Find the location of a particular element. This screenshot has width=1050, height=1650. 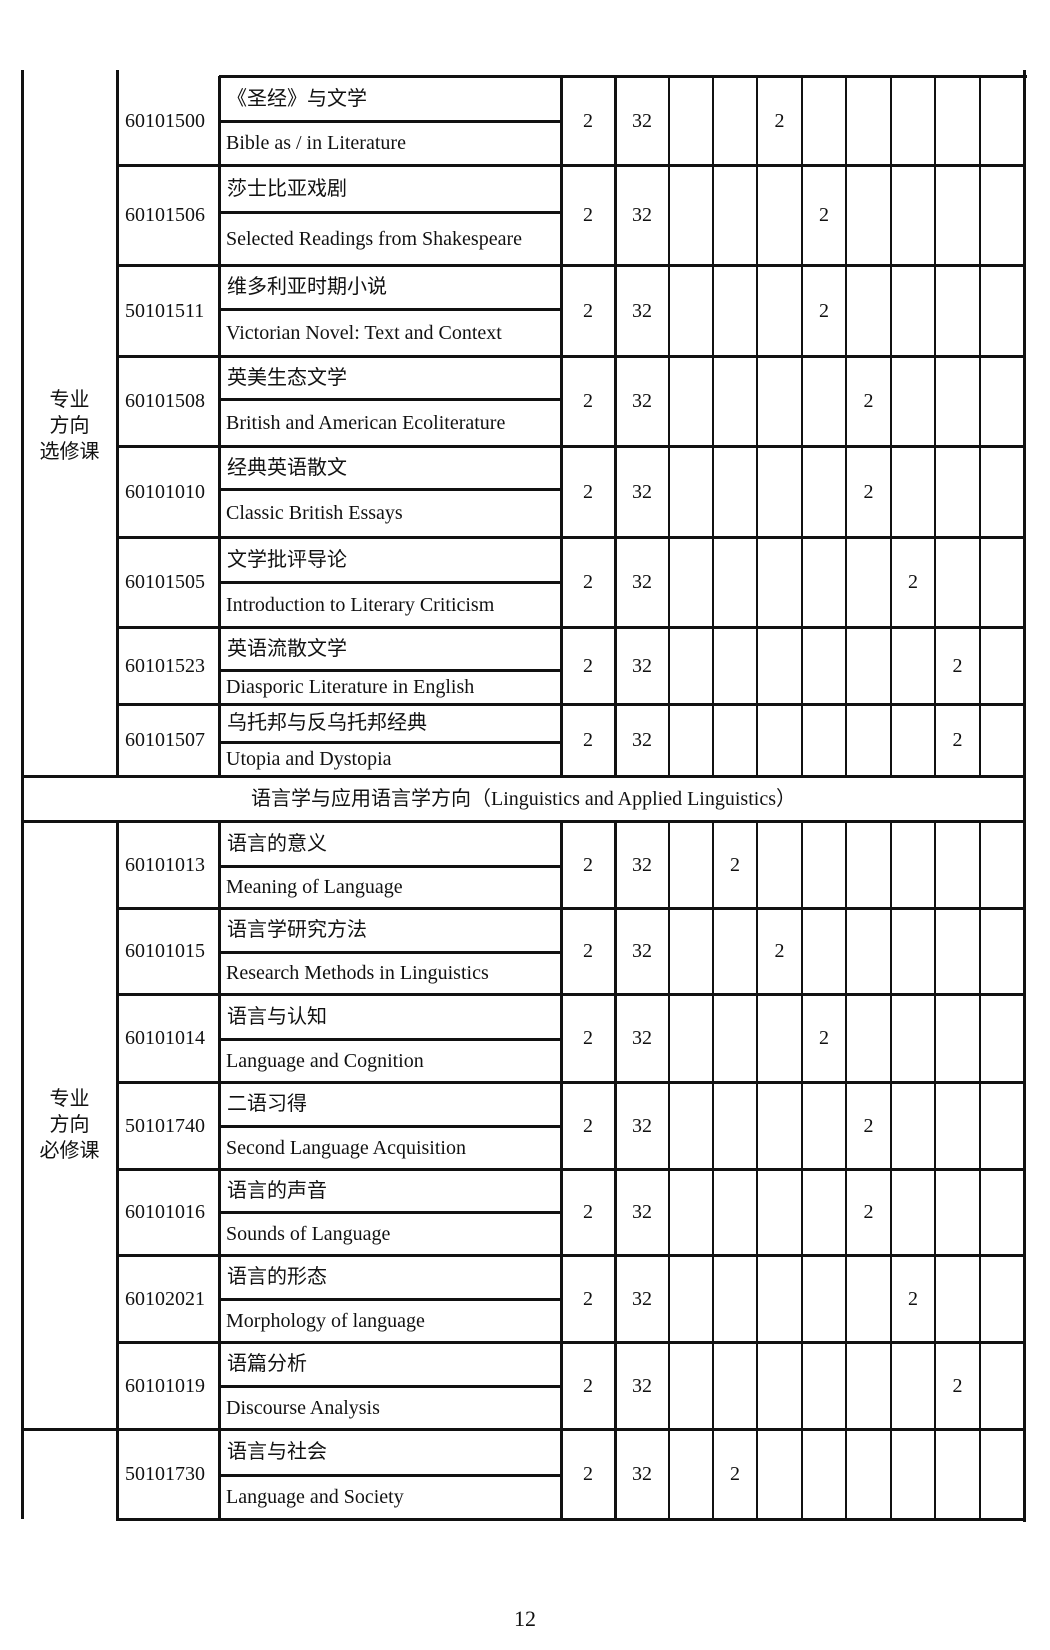

course-code: 60102021 is located at coordinates (165, 1298).